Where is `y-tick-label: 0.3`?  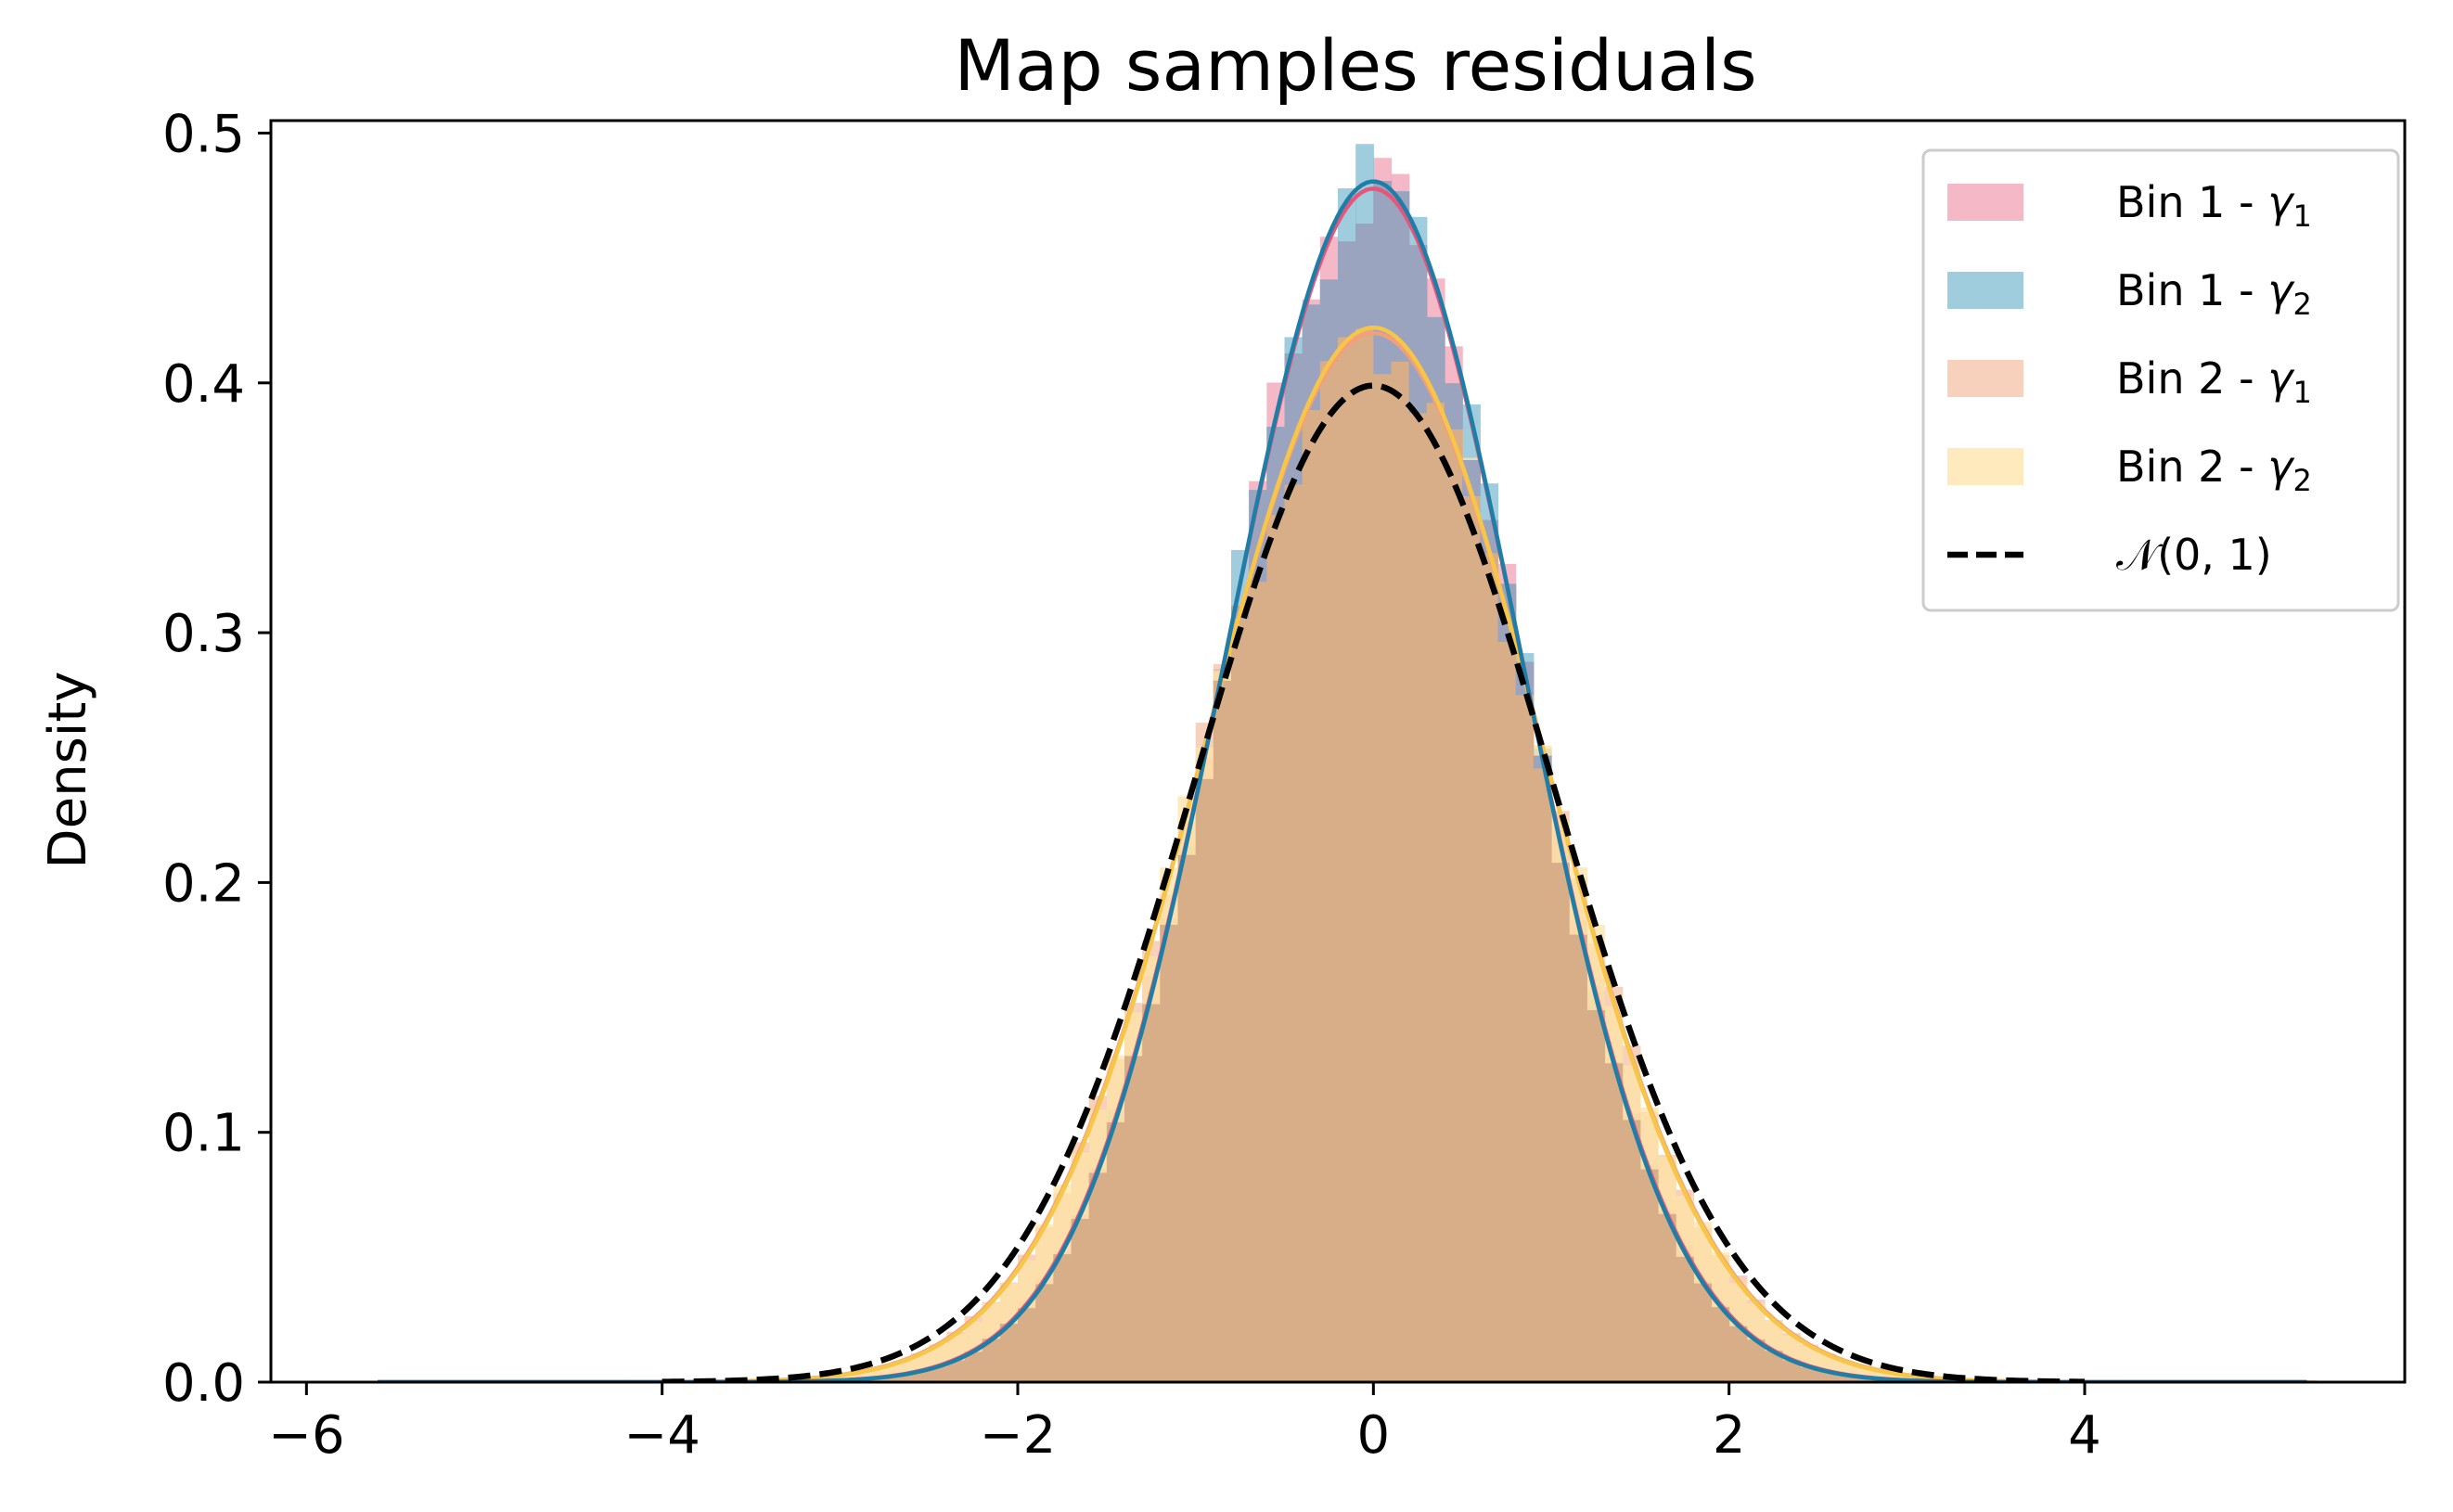 y-tick-label: 0.3 is located at coordinates (203, 634).